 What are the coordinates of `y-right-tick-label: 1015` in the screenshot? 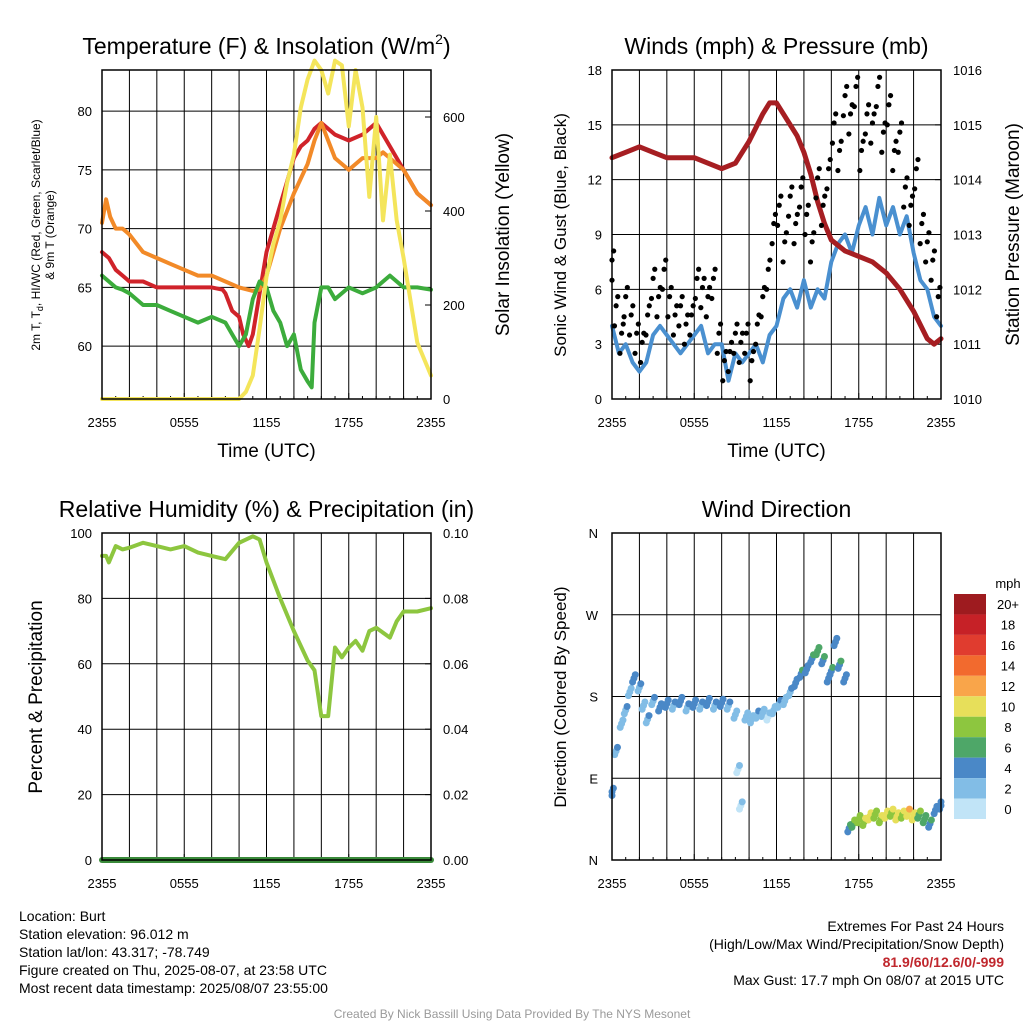 It's located at (967, 125).